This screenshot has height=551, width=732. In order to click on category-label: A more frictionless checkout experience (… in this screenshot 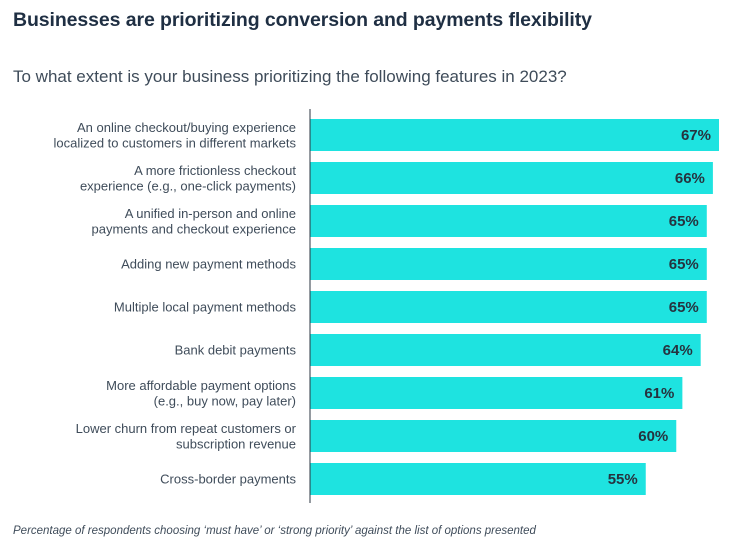, I will do `click(188, 178)`.